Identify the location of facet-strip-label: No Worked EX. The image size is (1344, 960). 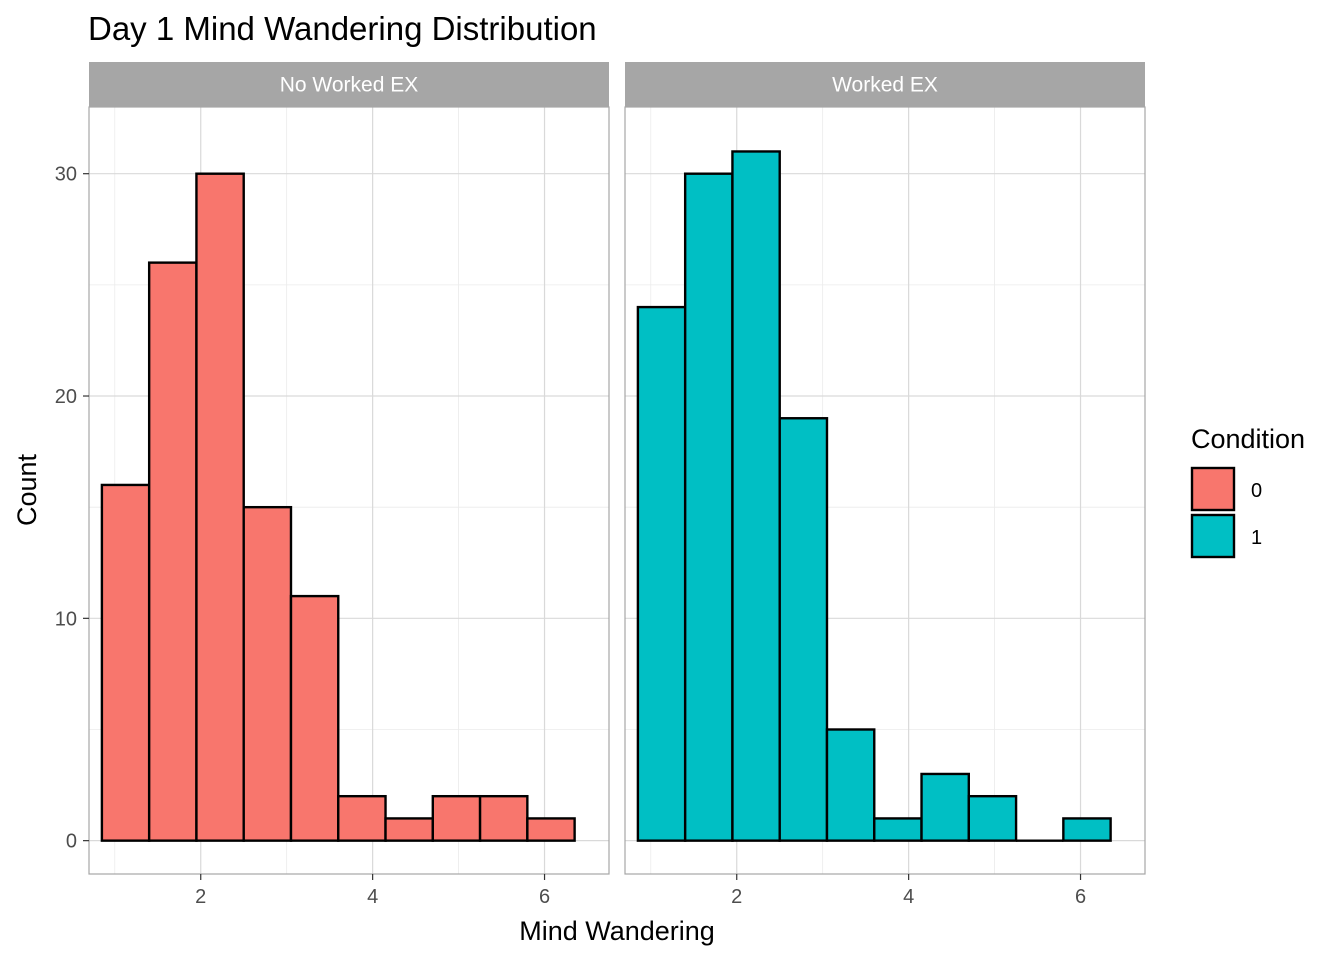
(349, 85).